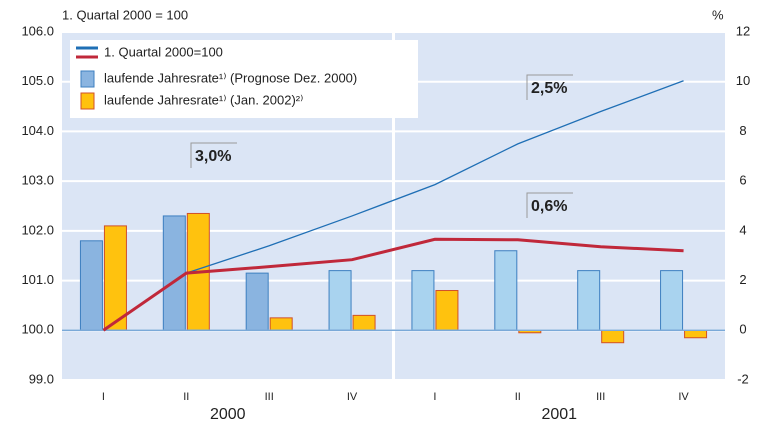 This screenshot has height=423, width=764. I want to click on annotation: 3,0%, so click(213, 156).